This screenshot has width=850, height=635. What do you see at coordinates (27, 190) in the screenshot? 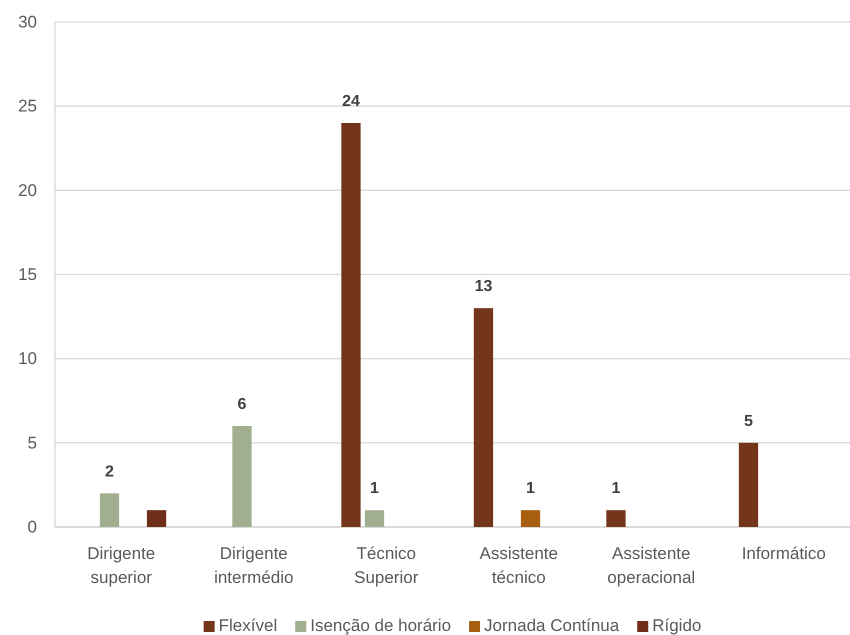
I see `y-tick-label: 20` at bounding box center [27, 190].